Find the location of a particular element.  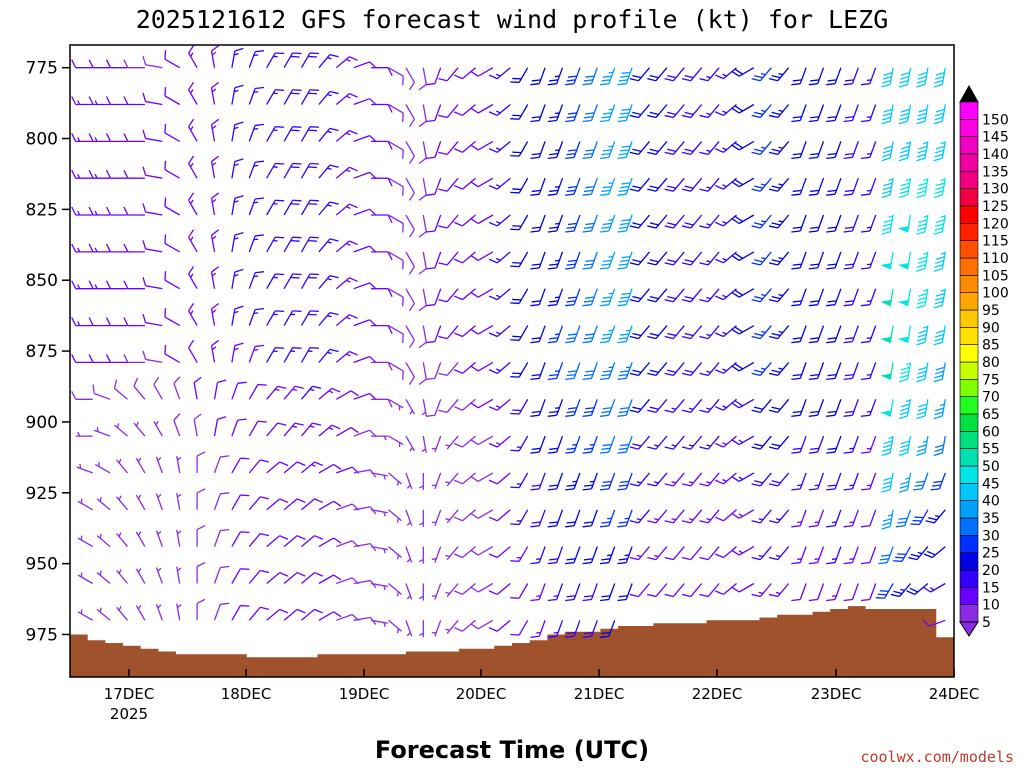

colorbar-label: 60 is located at coordinates (991, 432).